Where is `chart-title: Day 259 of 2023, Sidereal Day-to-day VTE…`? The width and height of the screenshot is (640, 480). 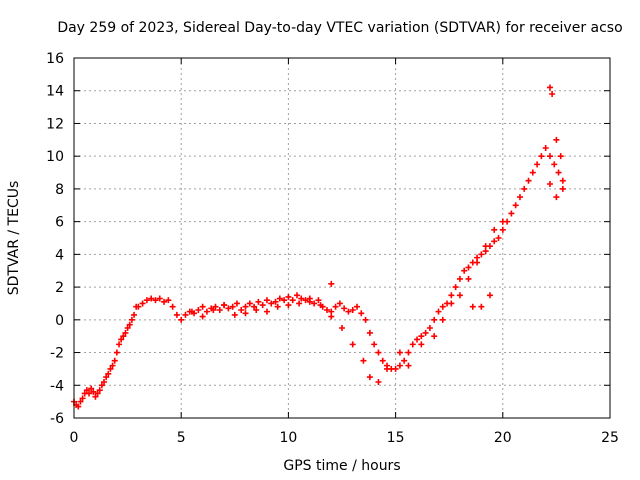
chart-title: Day 259 of 2023, Sidereal Day-to-day VTE… is located at coordinates (339, 28).